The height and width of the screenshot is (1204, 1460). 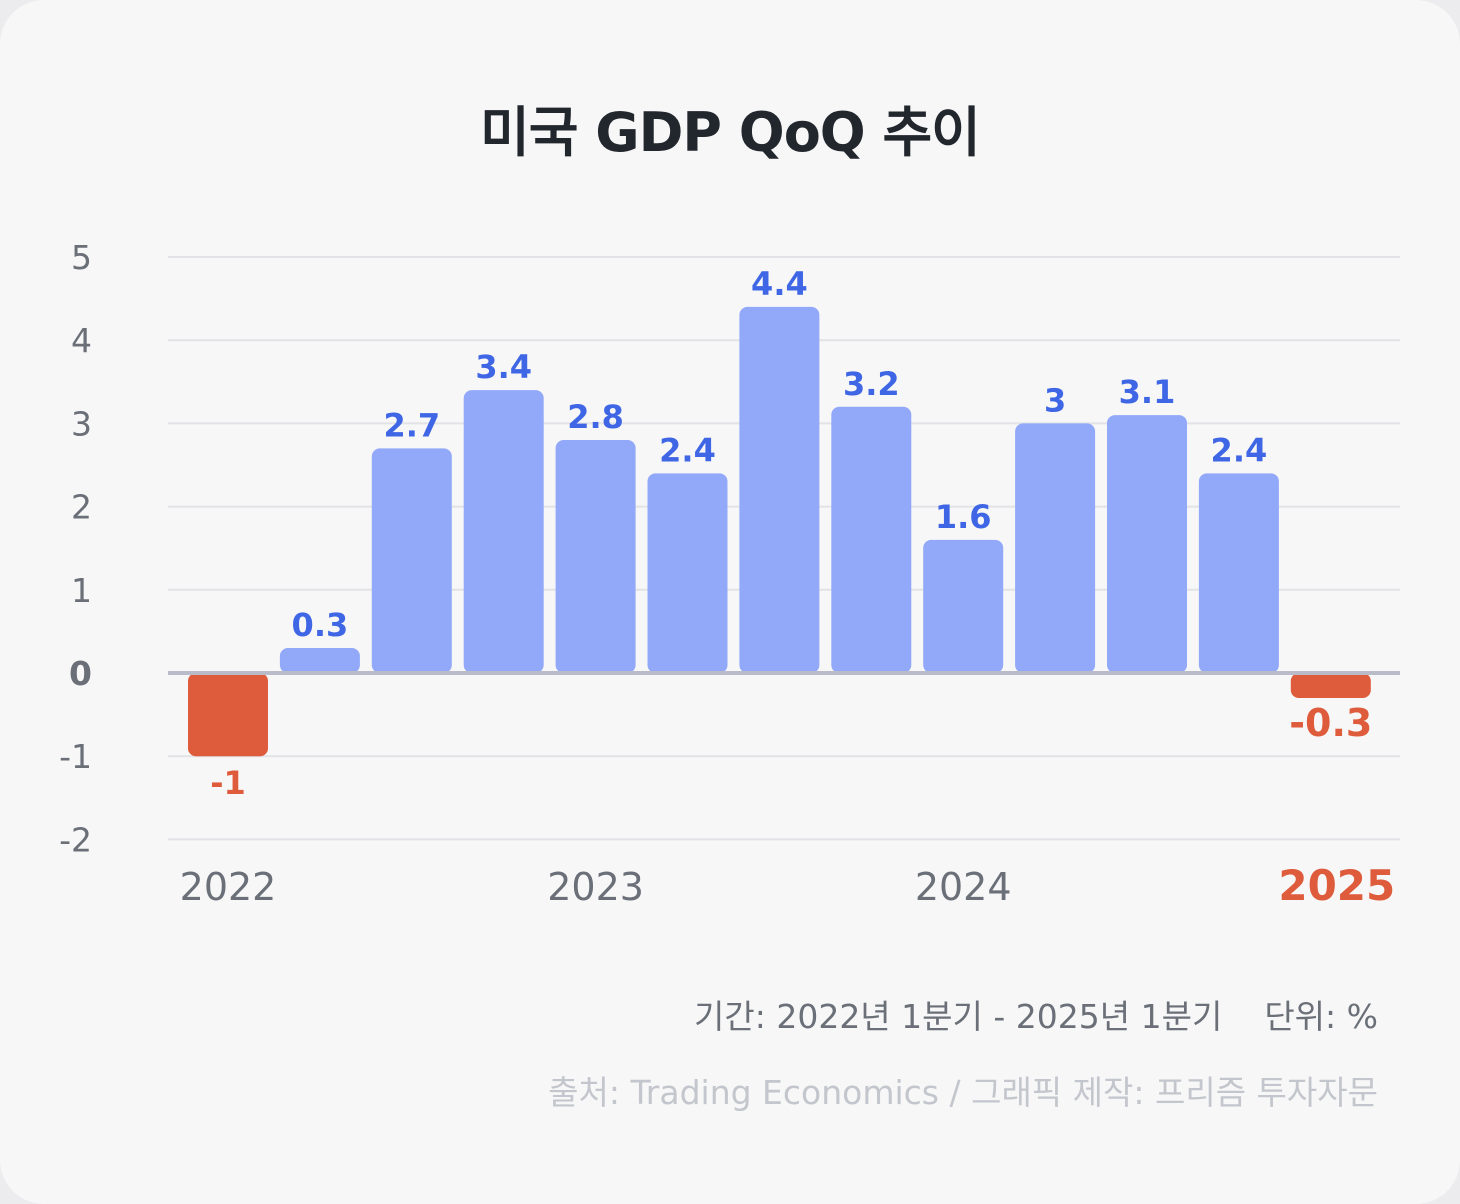 What do you see at coordinates (320, 625) in the screenshot?
I see `data-label: 0.3` at bounding box center [320, 625].